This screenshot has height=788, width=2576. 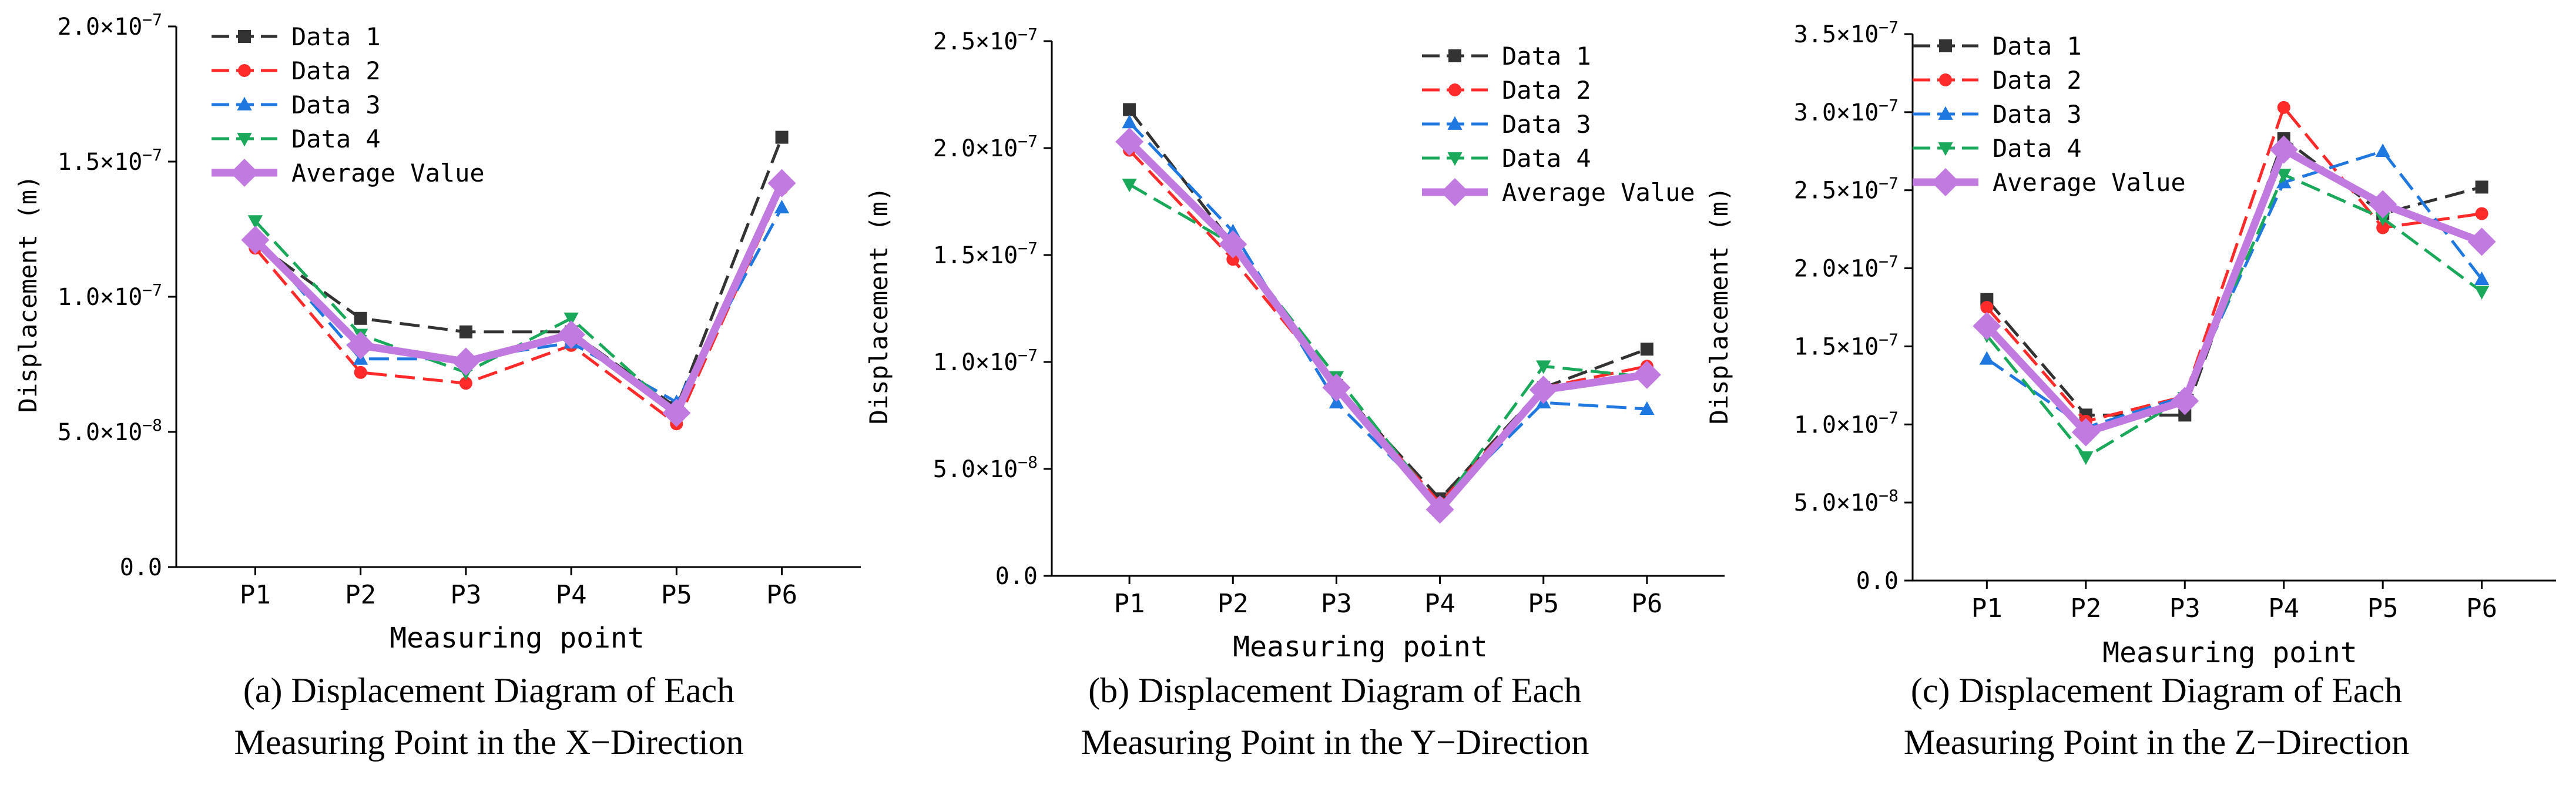 I want to click on y-tick-mantissa: 2.5×10, so click(x=975, y=41).